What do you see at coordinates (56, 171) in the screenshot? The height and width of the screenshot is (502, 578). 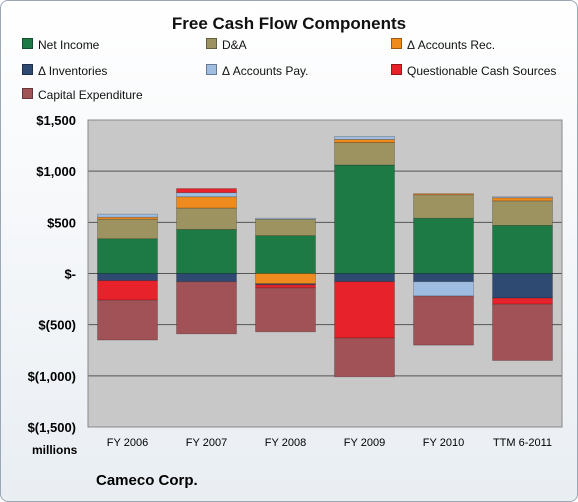 I see `y-tick-label: $1,000` at bounding box center [56, 171].